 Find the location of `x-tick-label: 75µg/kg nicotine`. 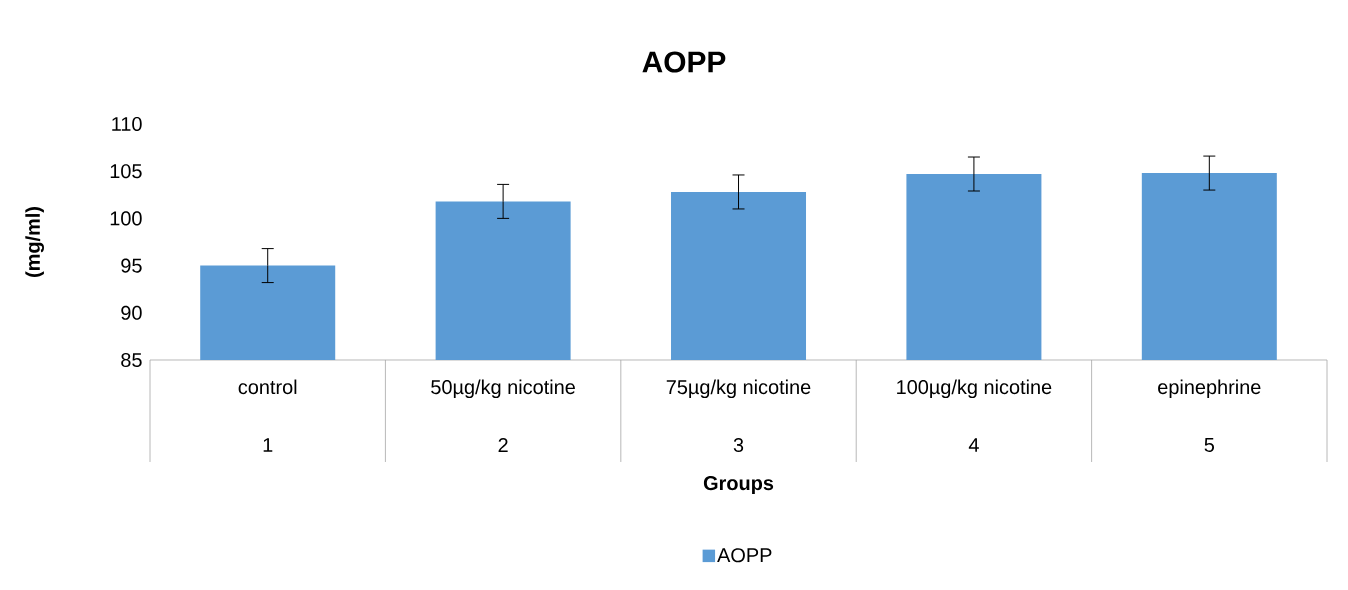

x-tick-label: 75µg/kg nicotine is located at coordinates (738, 389).